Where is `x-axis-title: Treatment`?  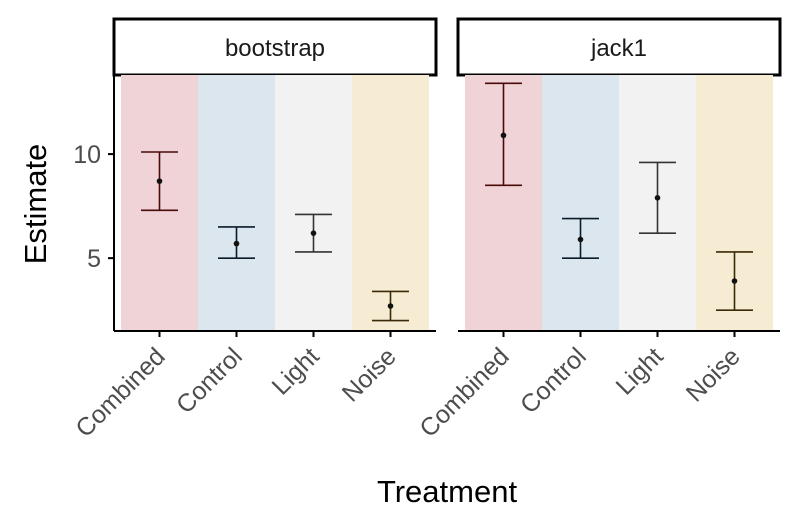 x-axis-title: Treatment is located at coordinates (447, 491).